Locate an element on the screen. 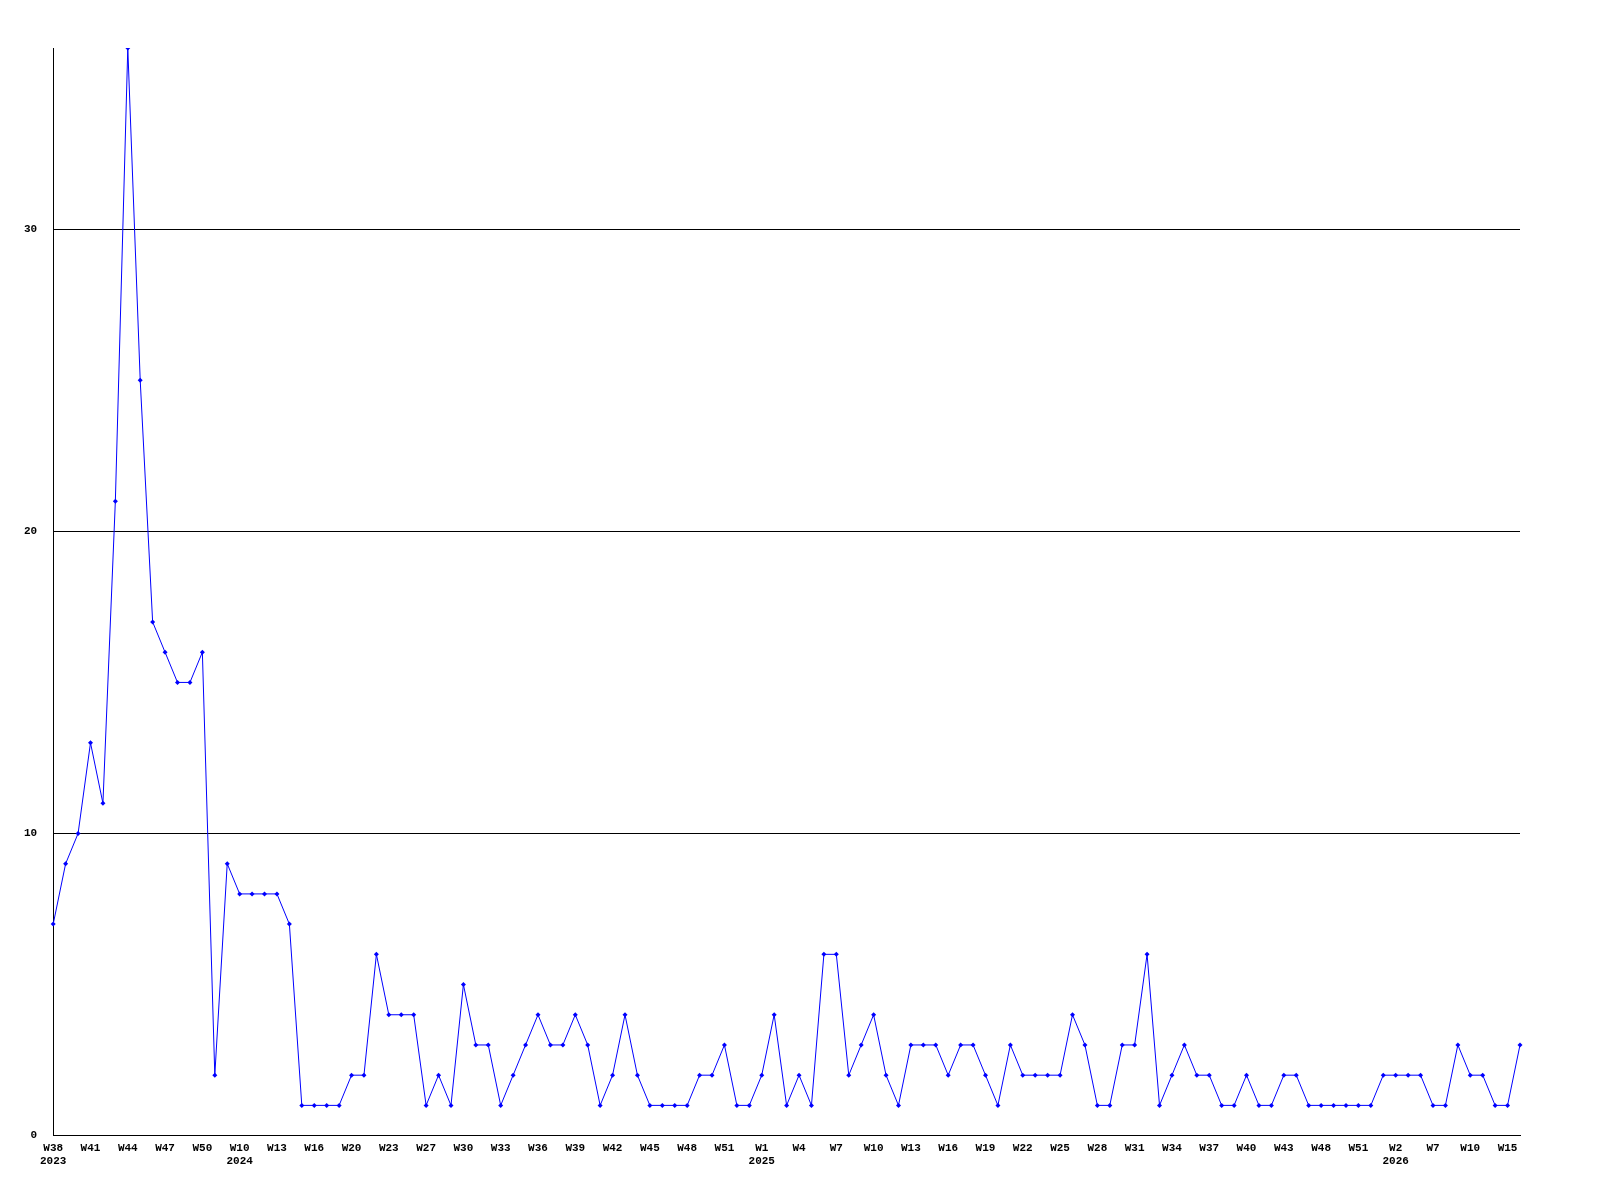 The height and width of the screenshot is (1200, 1600). x-tick-label: W2 2026 is located at coordinates (1395, 1154).